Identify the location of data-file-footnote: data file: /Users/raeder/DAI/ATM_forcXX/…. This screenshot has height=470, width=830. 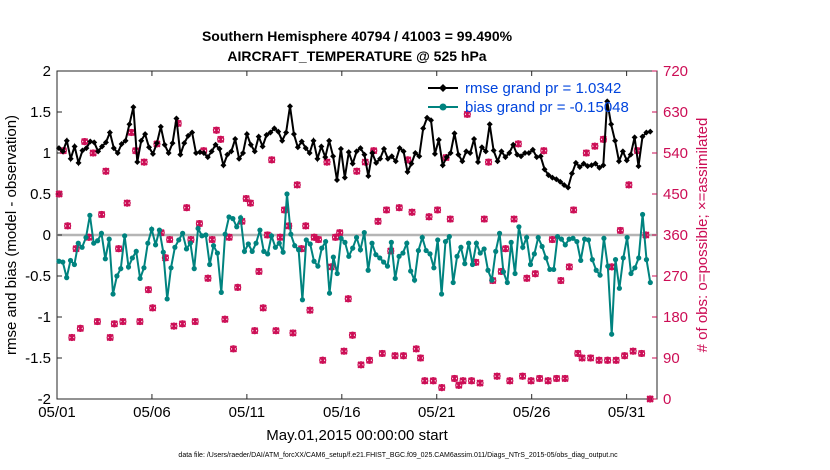
(398, 455).